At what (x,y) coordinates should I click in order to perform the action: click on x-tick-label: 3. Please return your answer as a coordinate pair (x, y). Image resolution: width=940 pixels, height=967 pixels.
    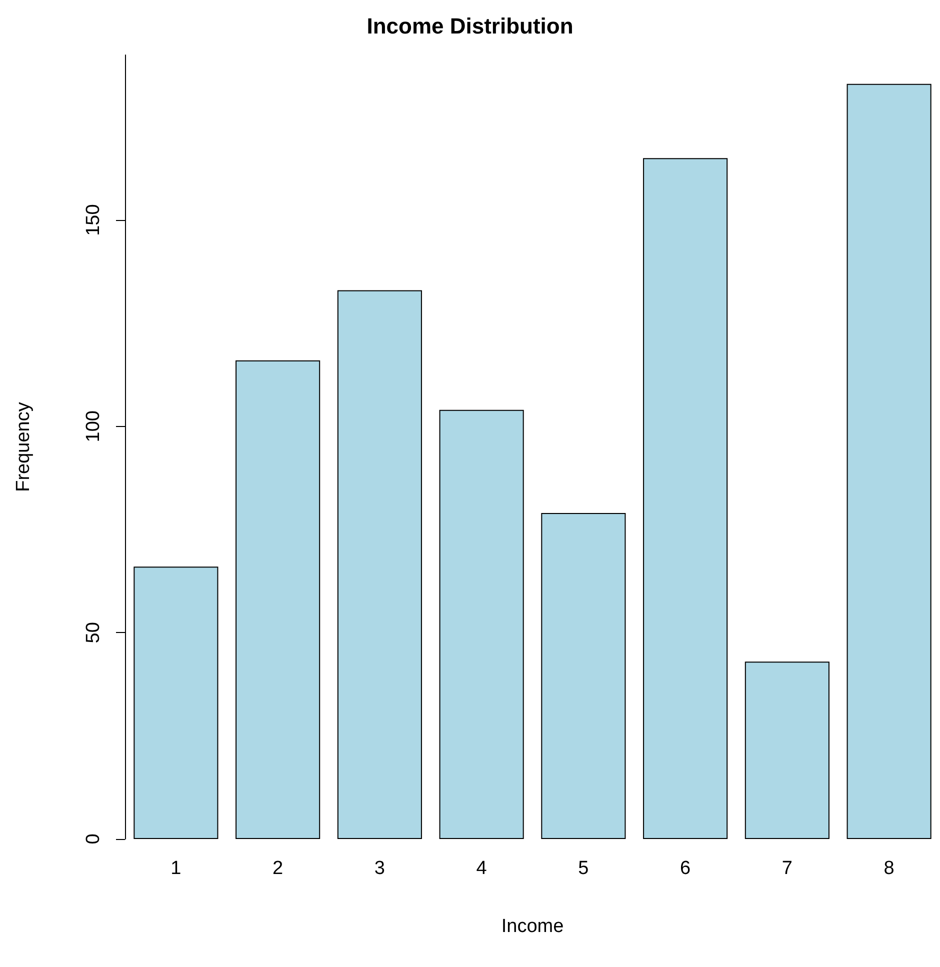
    Looking at the image, I should click on (379, 868).